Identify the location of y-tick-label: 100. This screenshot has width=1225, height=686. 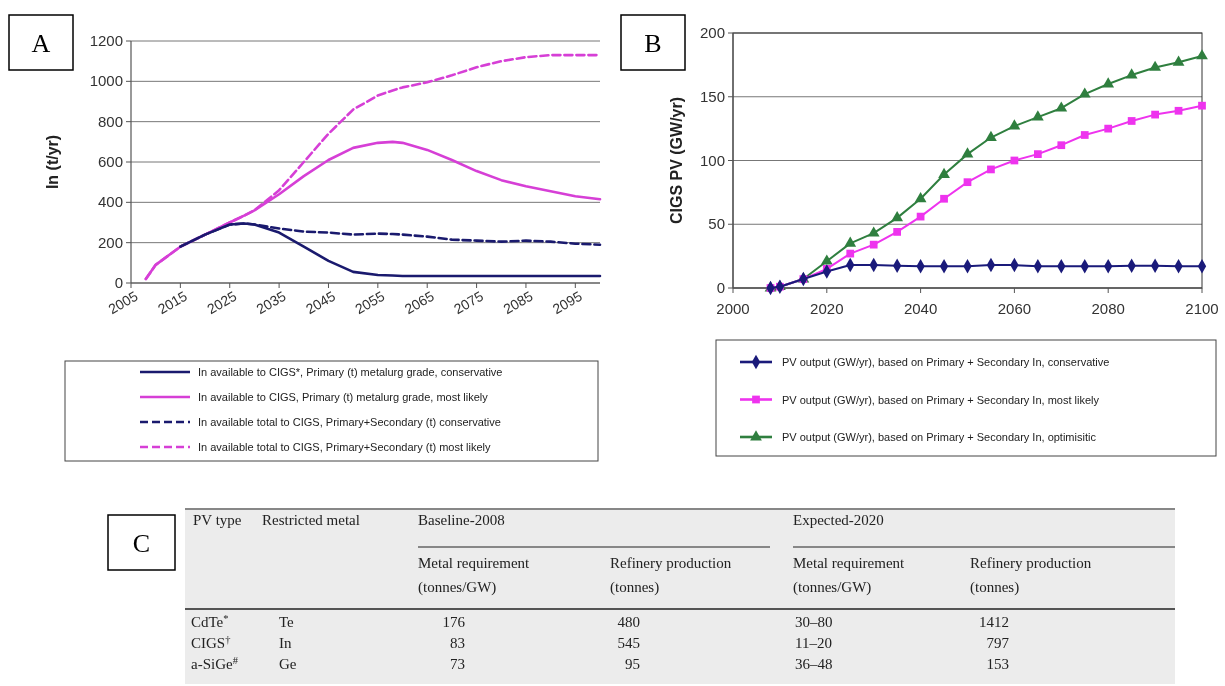
(712, 160).